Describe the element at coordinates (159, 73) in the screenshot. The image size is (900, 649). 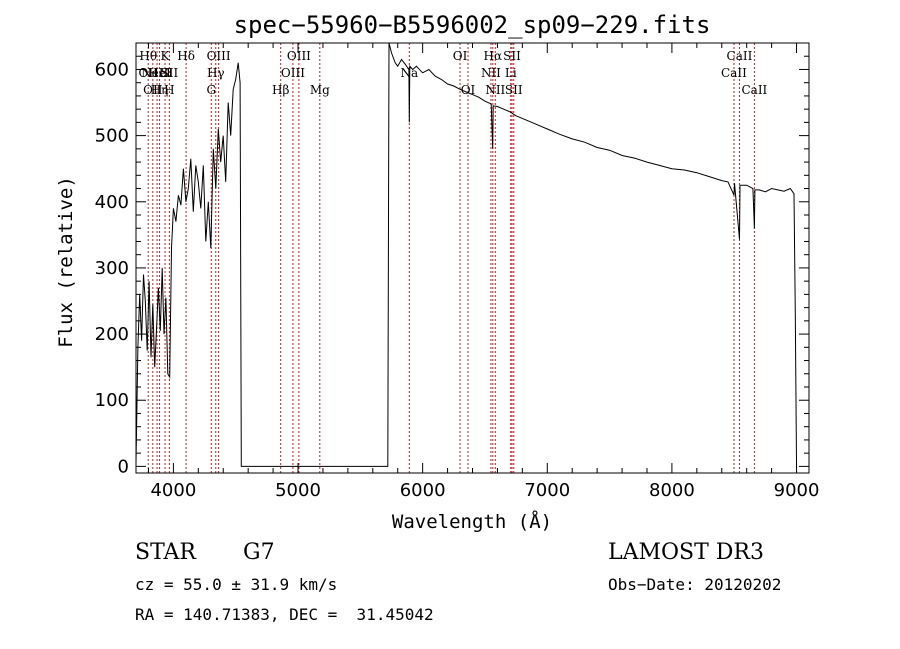
I see `reference-line-label: HeI` at that location.